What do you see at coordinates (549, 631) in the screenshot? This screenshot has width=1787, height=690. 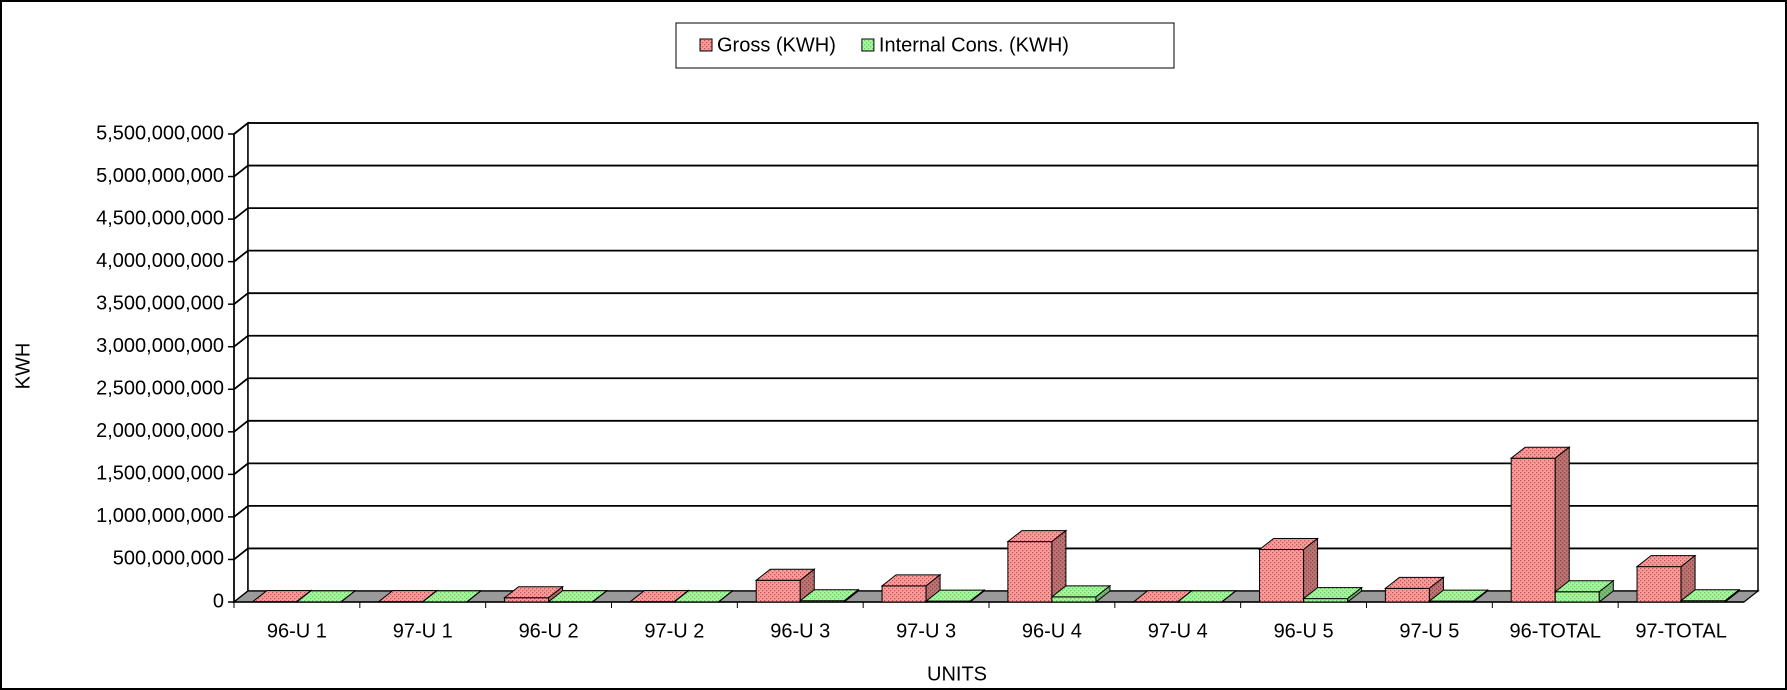 I see `x-tick-label: 96-U 2` at bounding box center [549, 631].